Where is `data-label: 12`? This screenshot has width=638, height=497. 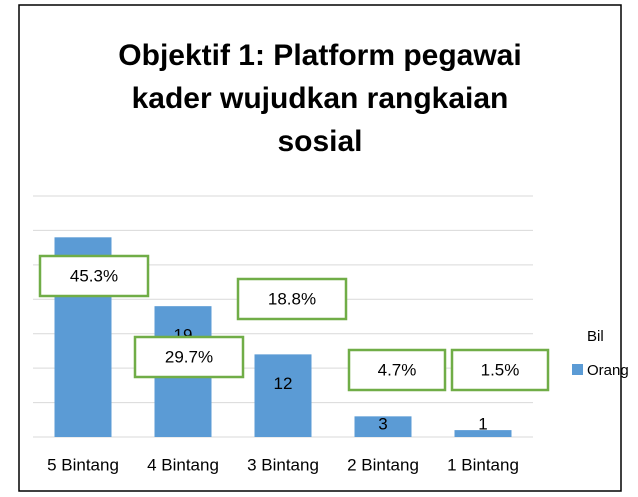 data-label: 12 is located at coordinates (283, 383).